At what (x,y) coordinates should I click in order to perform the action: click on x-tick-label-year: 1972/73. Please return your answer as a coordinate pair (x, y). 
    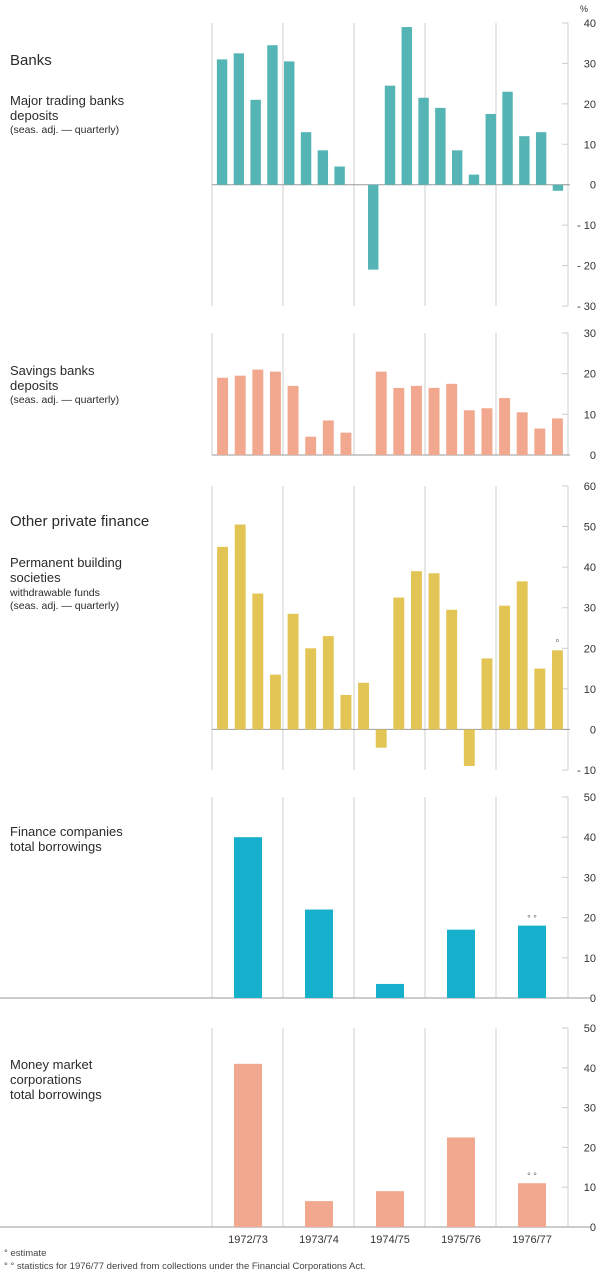
    Looking at the image, I should click on (248, 1240).